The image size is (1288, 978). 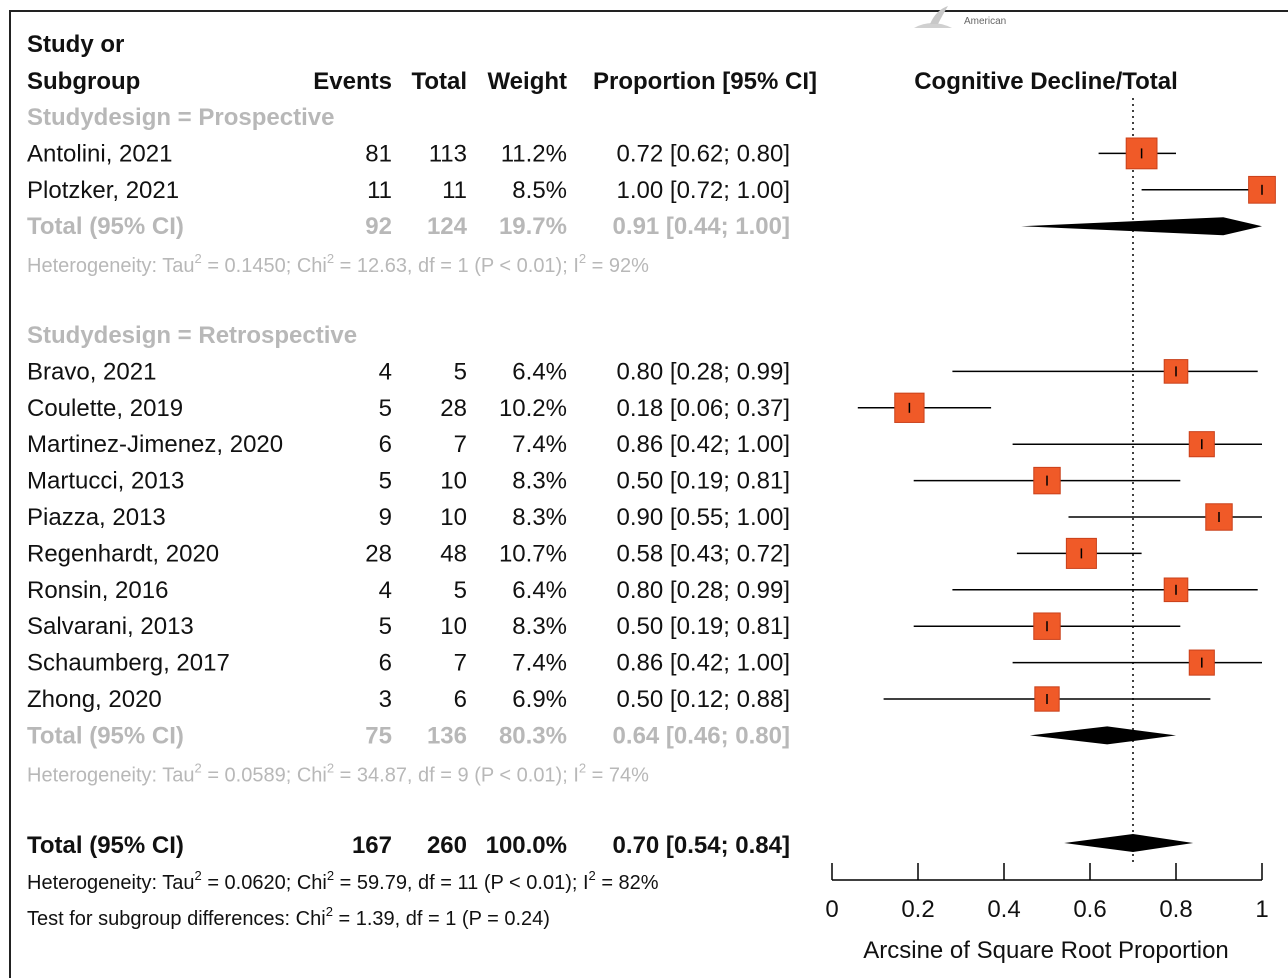 I want to click on header-plot-title: Cognitive Decline/Total, so click(x=1046, y=81).